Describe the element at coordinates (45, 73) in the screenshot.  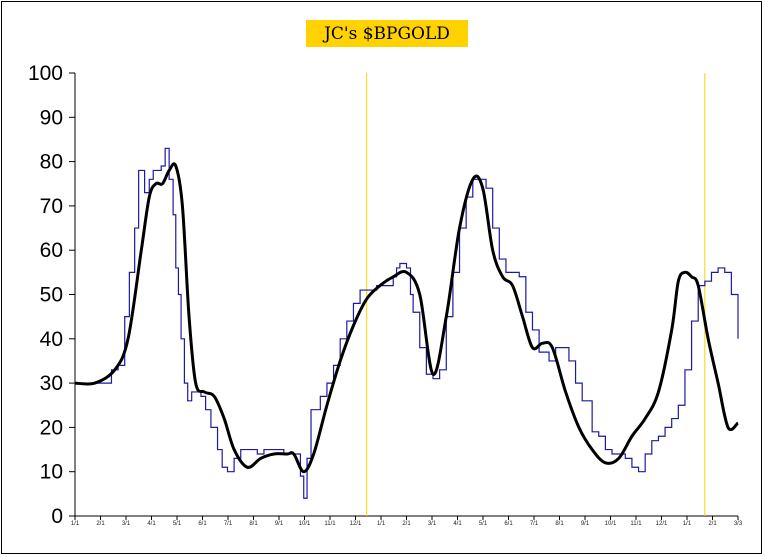
I see `y-tick-label: 100` at that location.